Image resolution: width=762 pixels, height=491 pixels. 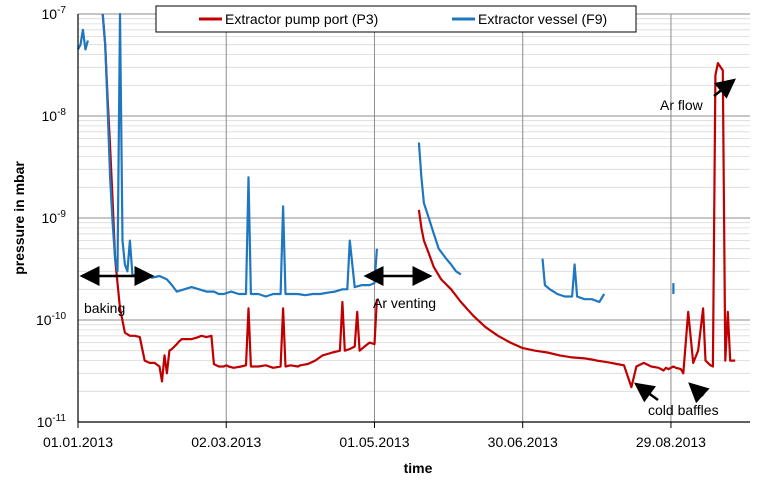 I want to click on x-tick-label: 01.01.2013, so click(x=78, y=442).